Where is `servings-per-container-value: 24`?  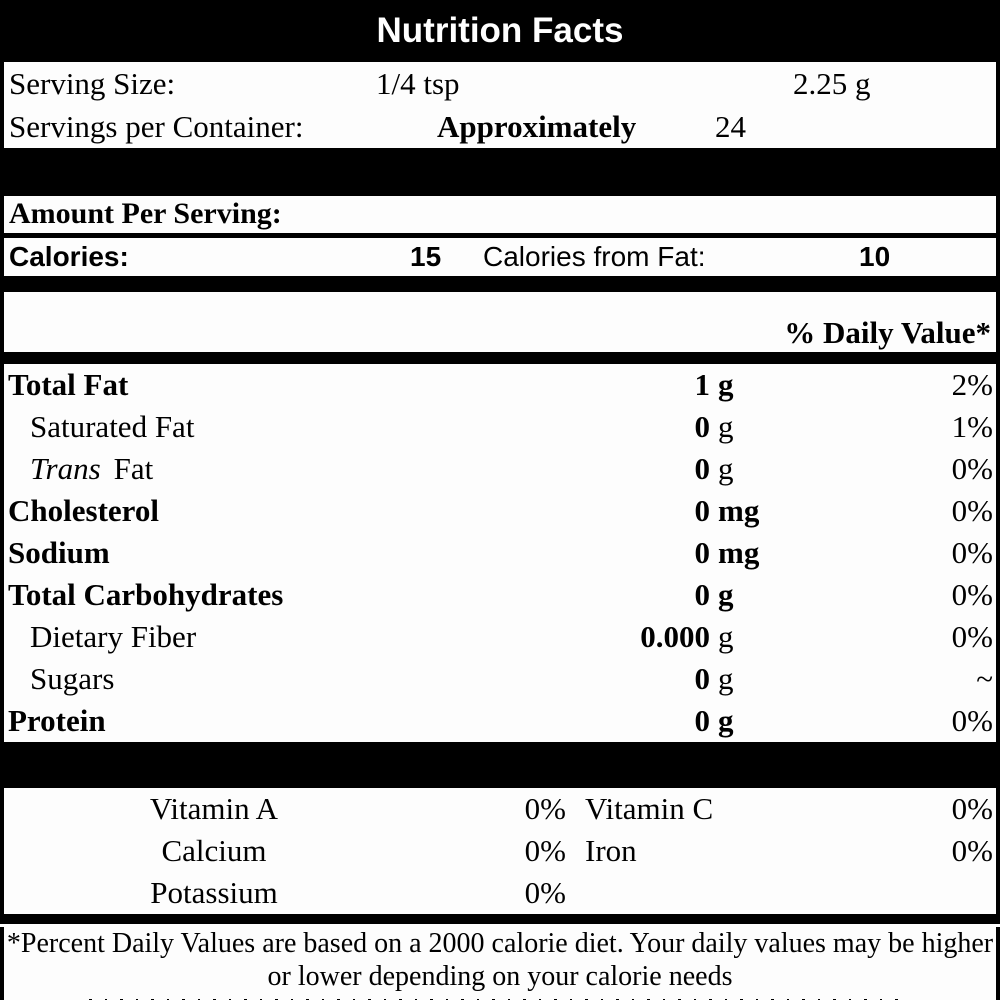
servings-per-container-value: 24 is located at coordinates (730, 126).